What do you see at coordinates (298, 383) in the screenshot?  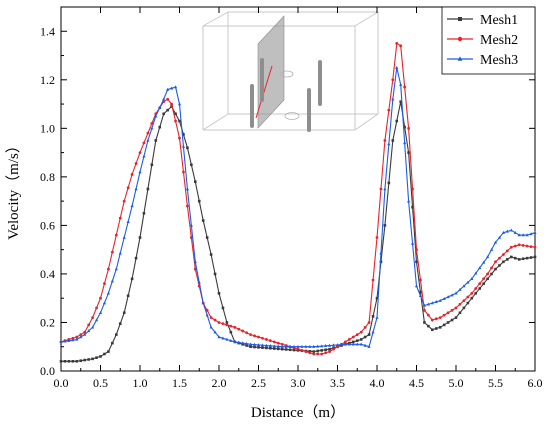 I see `x-tick-label: 3.0` at bounding box center [298, 383].